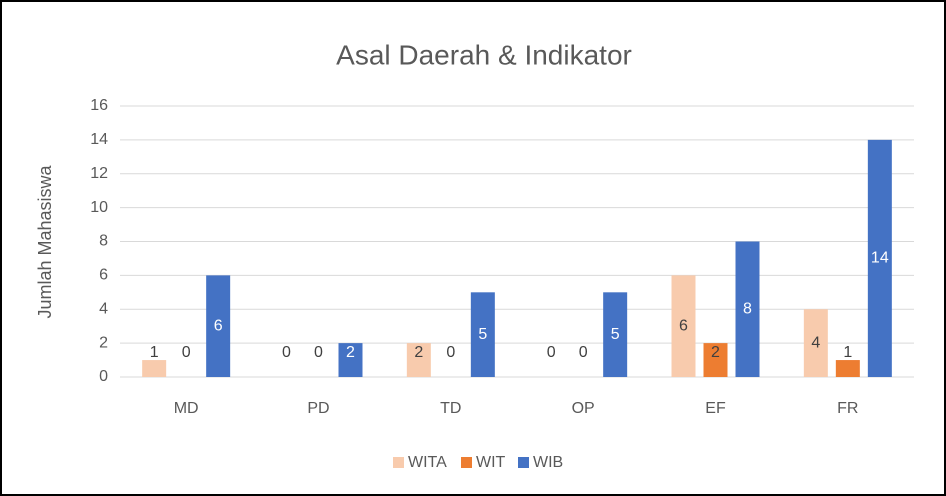 This screenshot has width=946, height=496. I want to click on x-tick-label: MD, so click(186, 408).